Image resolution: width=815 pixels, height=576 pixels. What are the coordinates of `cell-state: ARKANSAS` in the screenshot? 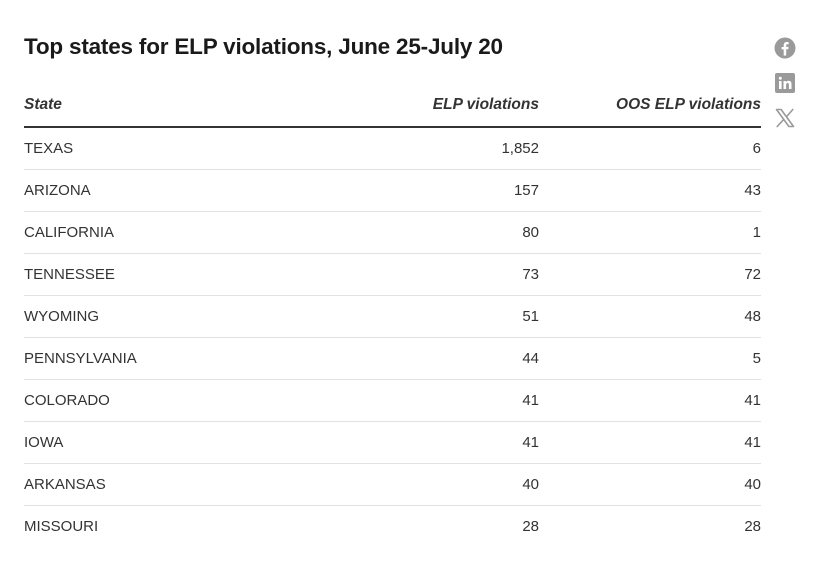 It's located at (181, 484).